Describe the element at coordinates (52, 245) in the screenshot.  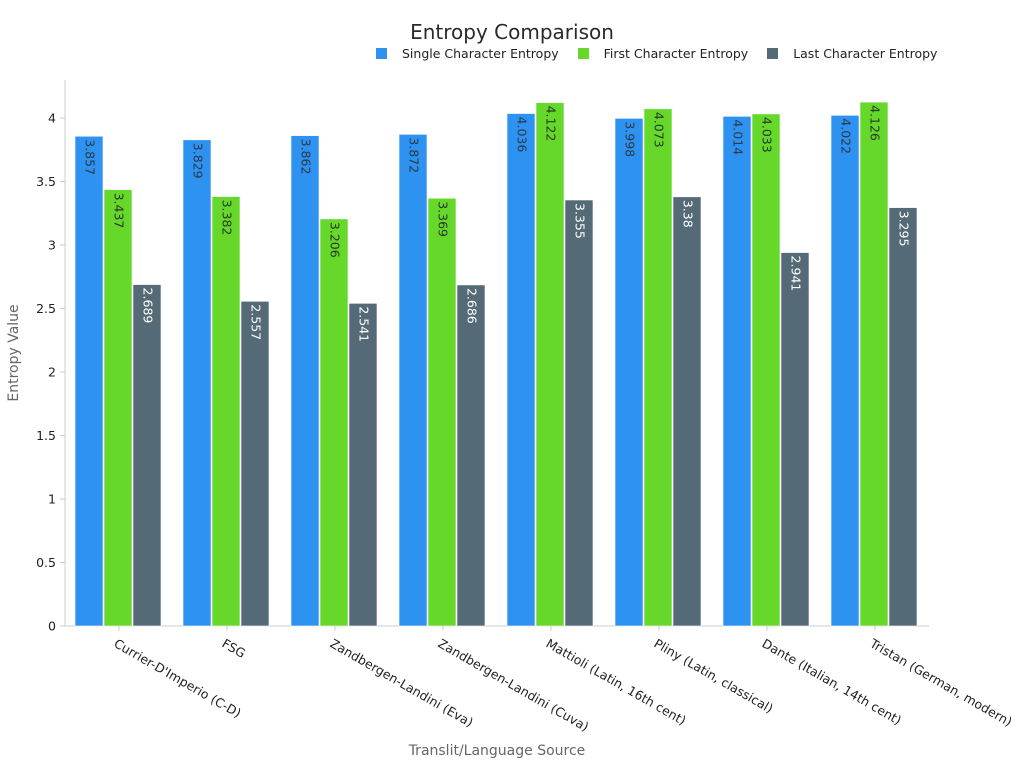
I see `y-tick-label: 3` at that location.